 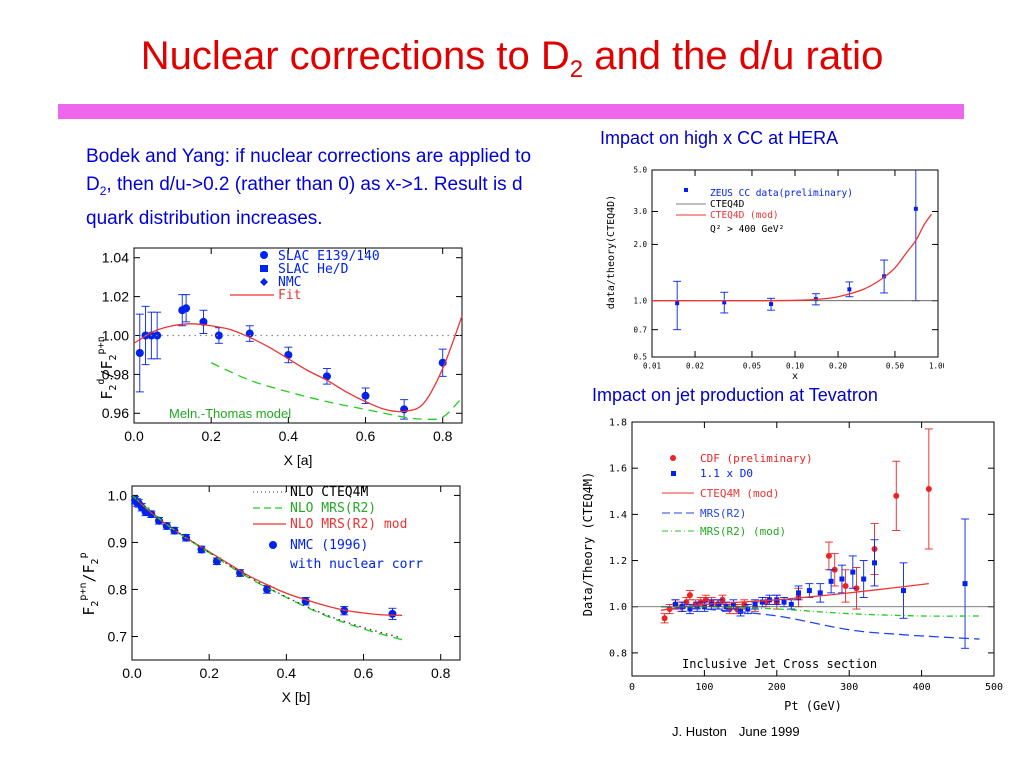 I want to click on y-tick-label: 0.7, so click(x=118, y=636).